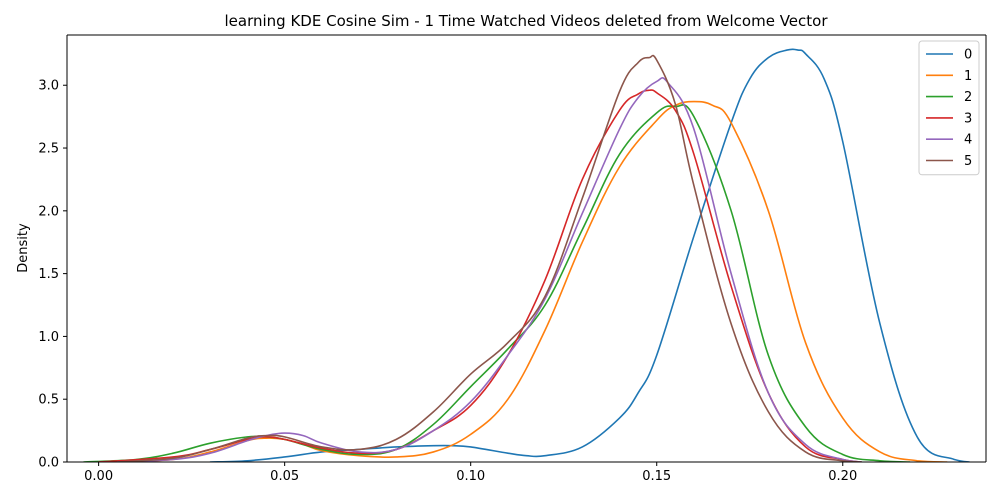 This screenshot has height=500, width=1000. What do you see at coordinates (48, 211) in the screenshot?
I see `y-tick-label: 2.0` at bounding box center [48, 211].